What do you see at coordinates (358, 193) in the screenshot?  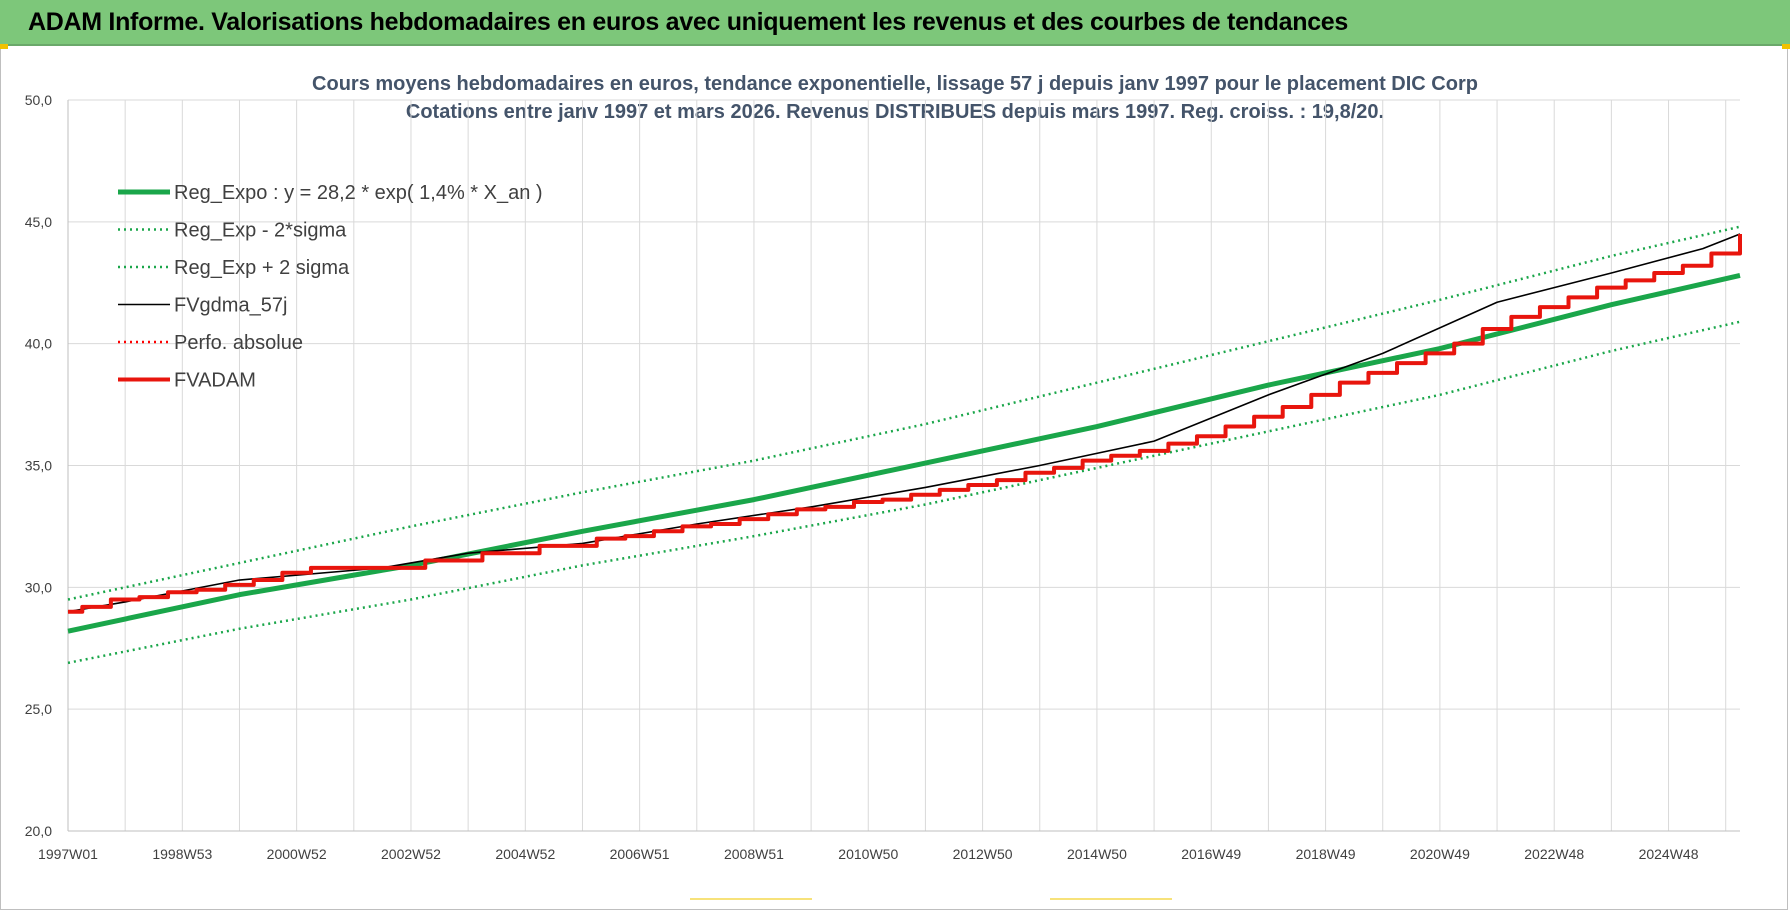 I see `legend-label: Reg_Expo : y = 28,2 * exp( 1,4% * X_an )` at bounding box center [358, 193].